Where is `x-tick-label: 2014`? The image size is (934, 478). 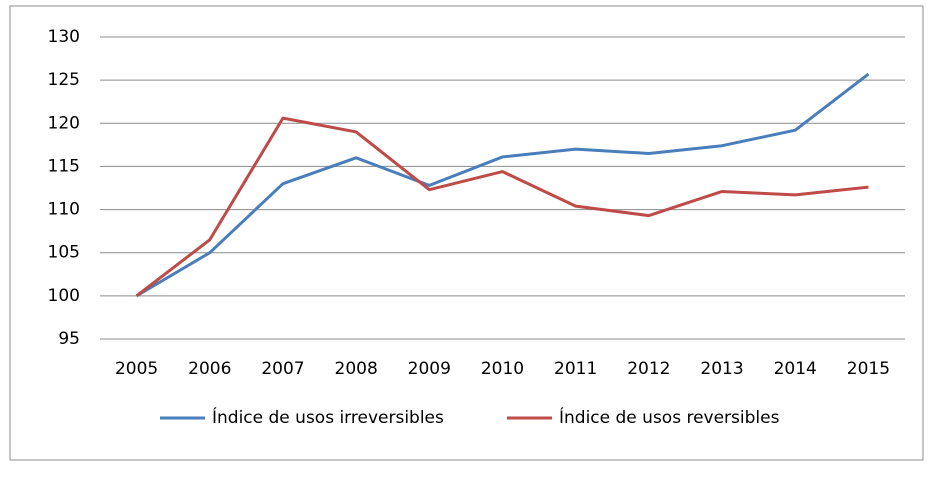
x-tick-label: 2014 is located at coordinates (795, 369).